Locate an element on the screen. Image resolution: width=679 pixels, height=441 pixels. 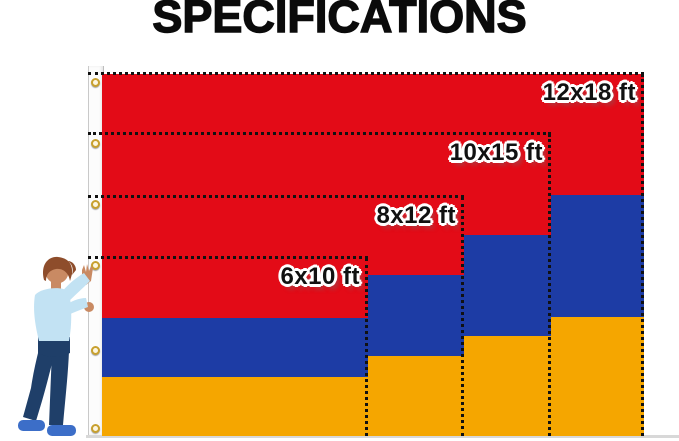
person-front-shoe is located at coordinates (61, 430).